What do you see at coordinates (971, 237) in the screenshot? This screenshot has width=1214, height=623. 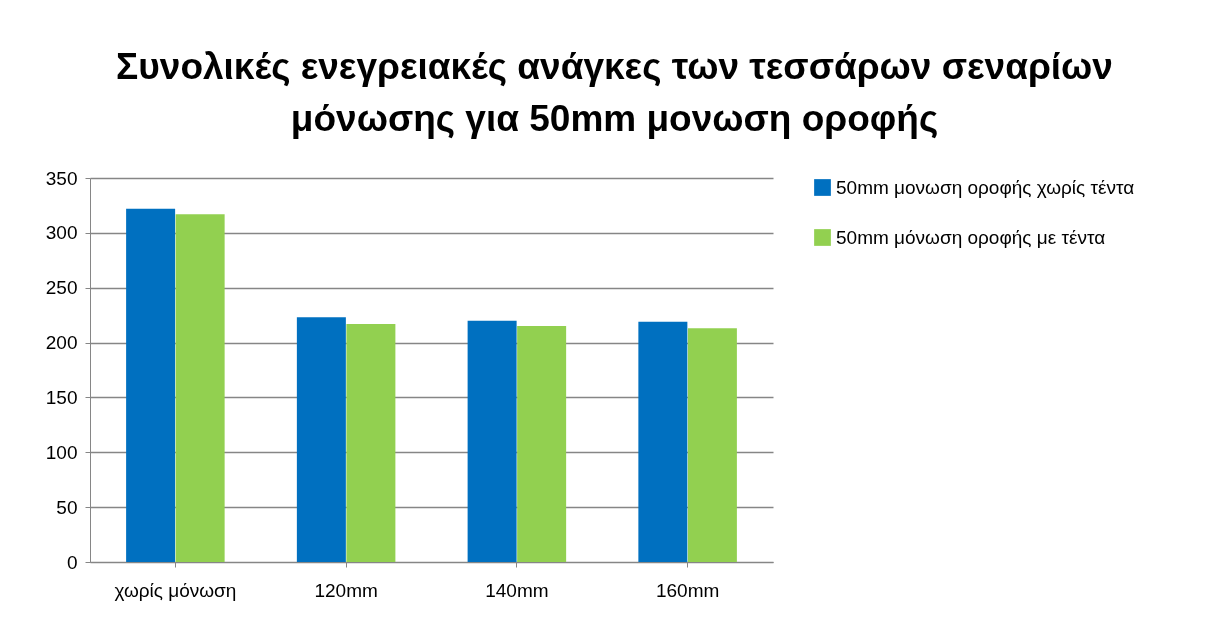 I see `legend-label: 50mm μόνωση οροφής με τέντα` at bounding box center [971, 237].